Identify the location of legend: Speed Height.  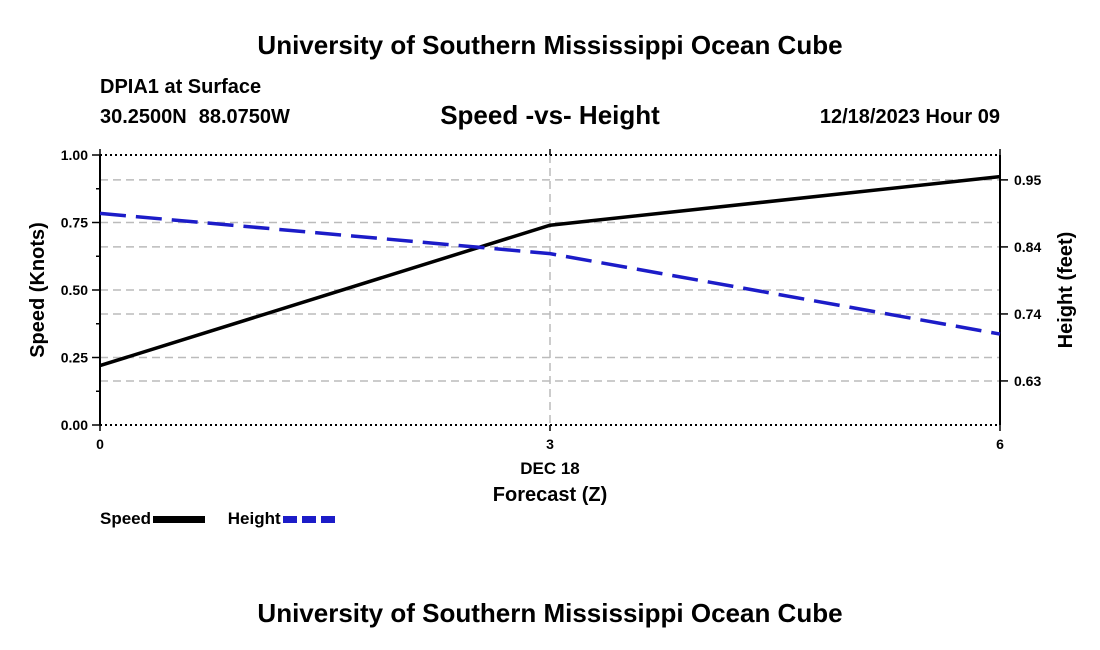
(226, 519).